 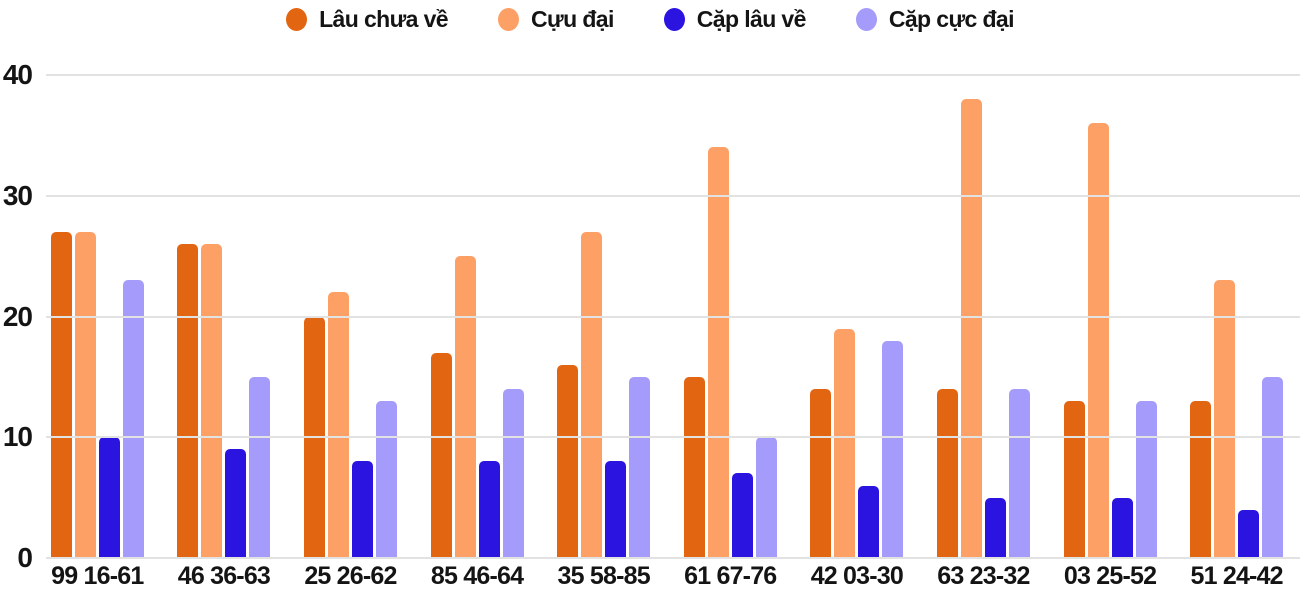 I want to click on y-axis-label: 10, so click(x=17, y=437).